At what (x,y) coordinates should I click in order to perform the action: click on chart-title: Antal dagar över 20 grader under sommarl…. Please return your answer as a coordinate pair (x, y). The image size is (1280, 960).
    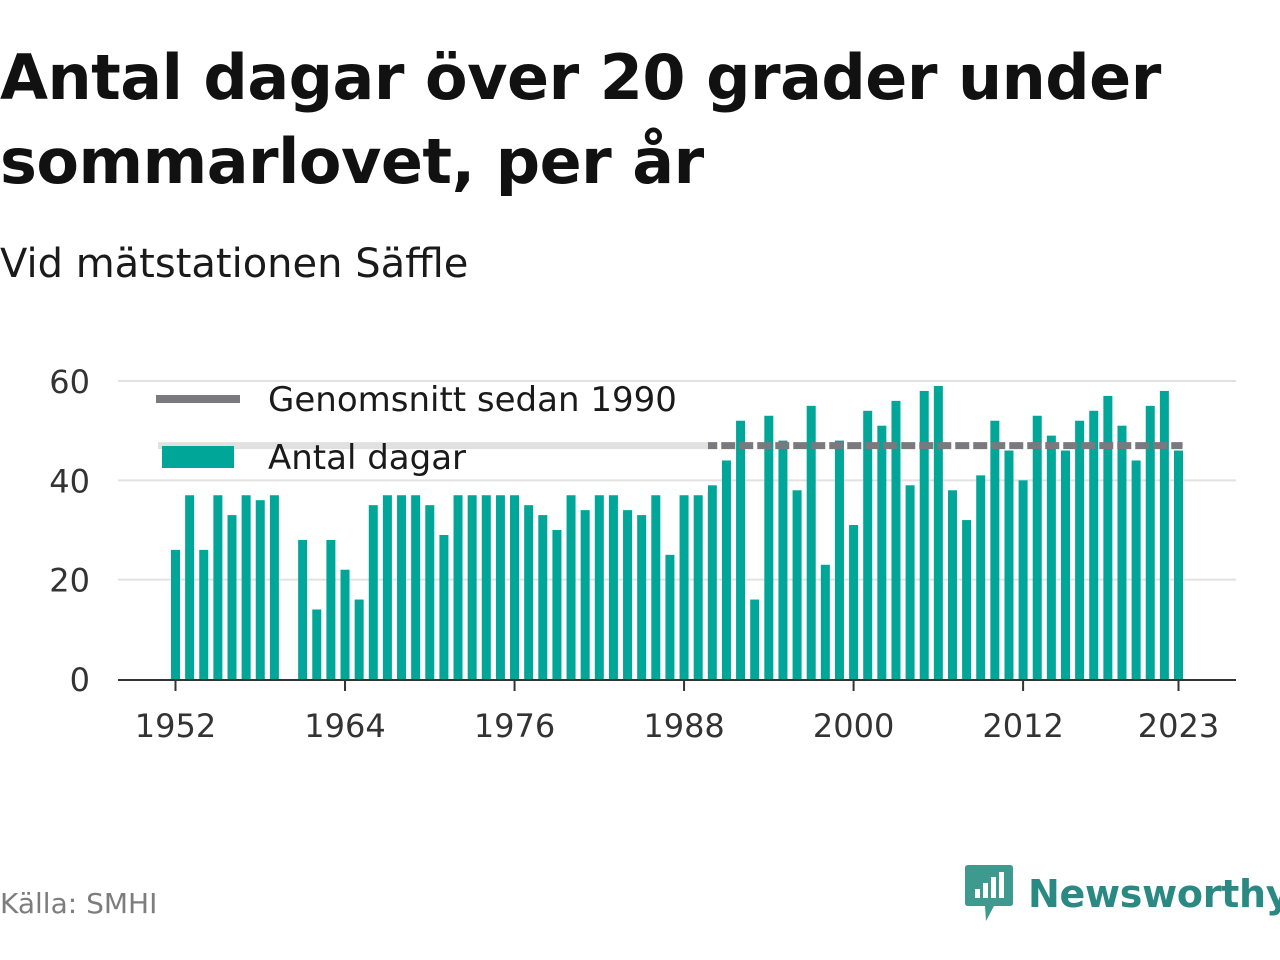
    Looking at the image, I should click on (580, 119).